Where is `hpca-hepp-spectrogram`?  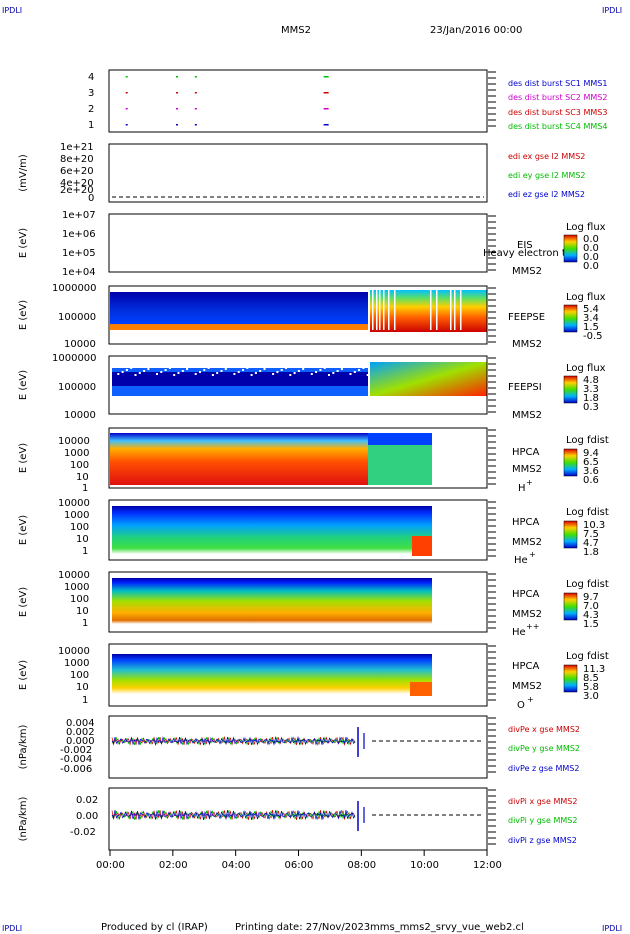 hpca-hepp-spectrogram is located at coordinates (272, 601).